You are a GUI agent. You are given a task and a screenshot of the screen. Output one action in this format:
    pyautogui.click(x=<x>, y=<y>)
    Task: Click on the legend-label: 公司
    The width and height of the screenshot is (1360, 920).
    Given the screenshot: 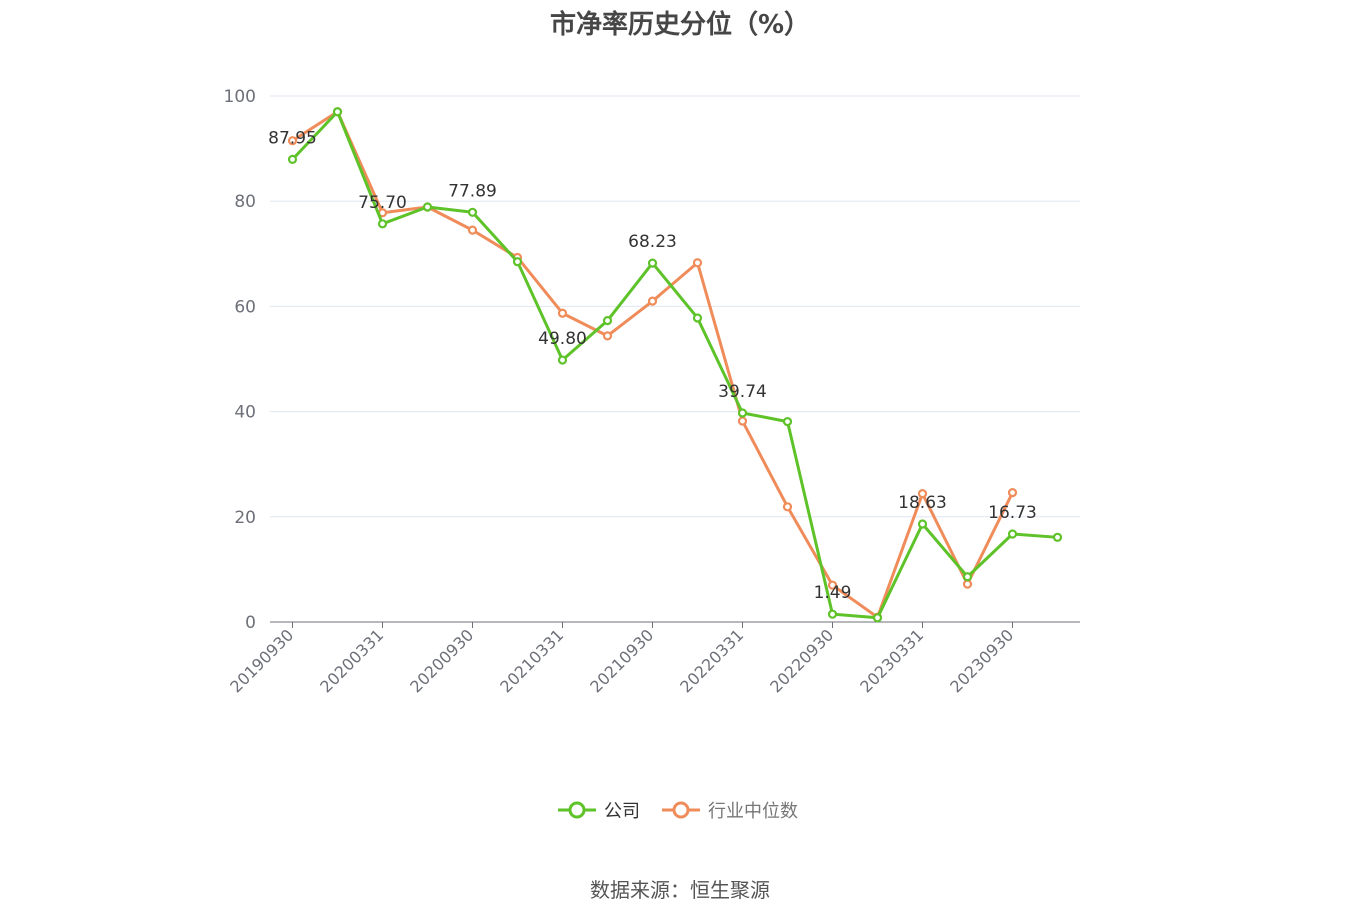 What is the action you would take?
    pyautogui.click(x=622, y=811)
    